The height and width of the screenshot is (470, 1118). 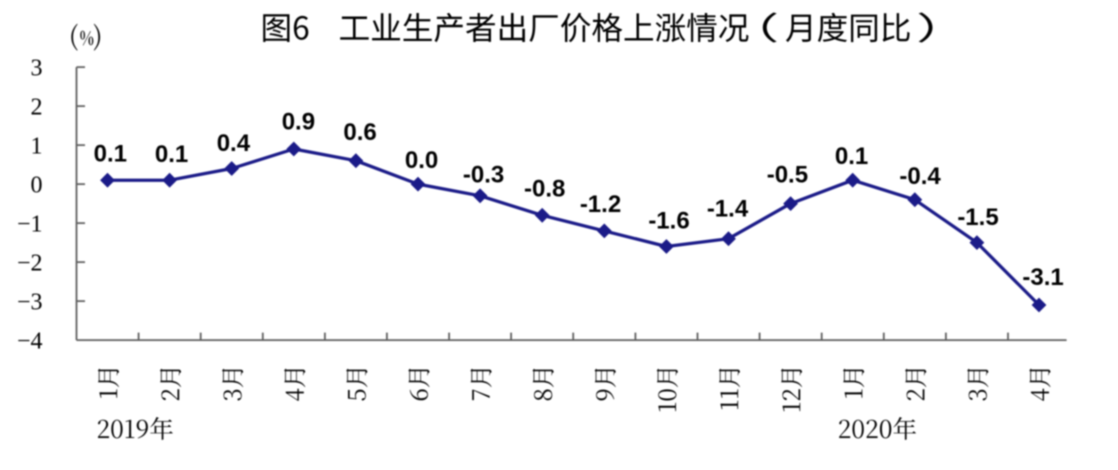 I want to click on svg-text: -0.8, so click(x=544, y=189).